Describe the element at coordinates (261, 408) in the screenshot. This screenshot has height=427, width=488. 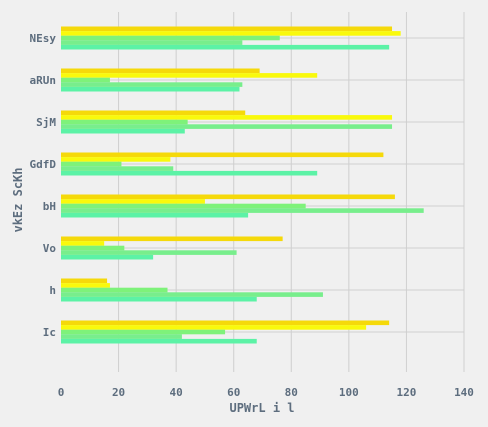
I see `x-axis-label: UPWrL i l` at that location.